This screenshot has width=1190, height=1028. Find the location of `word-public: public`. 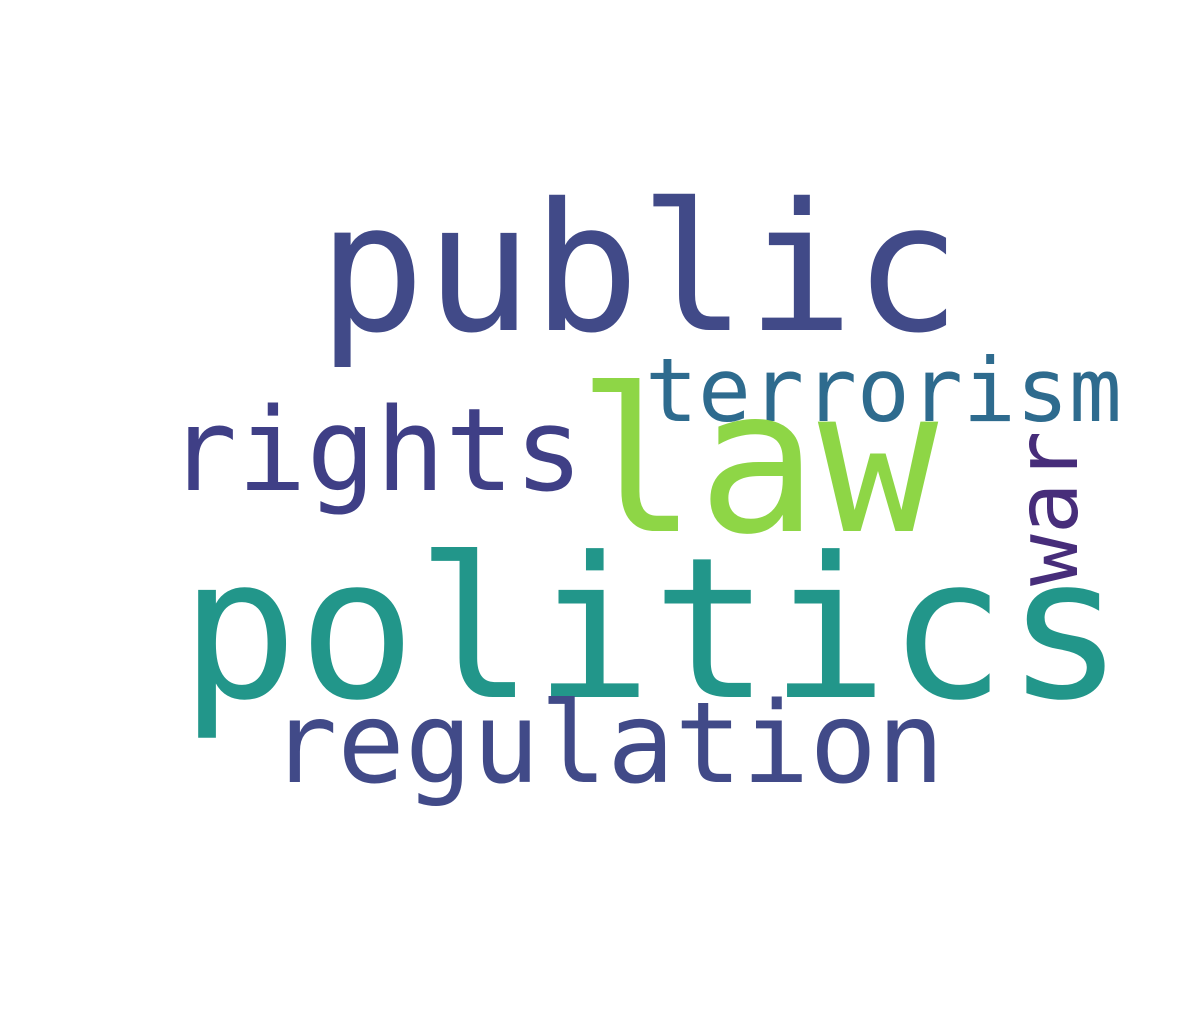

word-public: public is located at coordinates (639, 268).